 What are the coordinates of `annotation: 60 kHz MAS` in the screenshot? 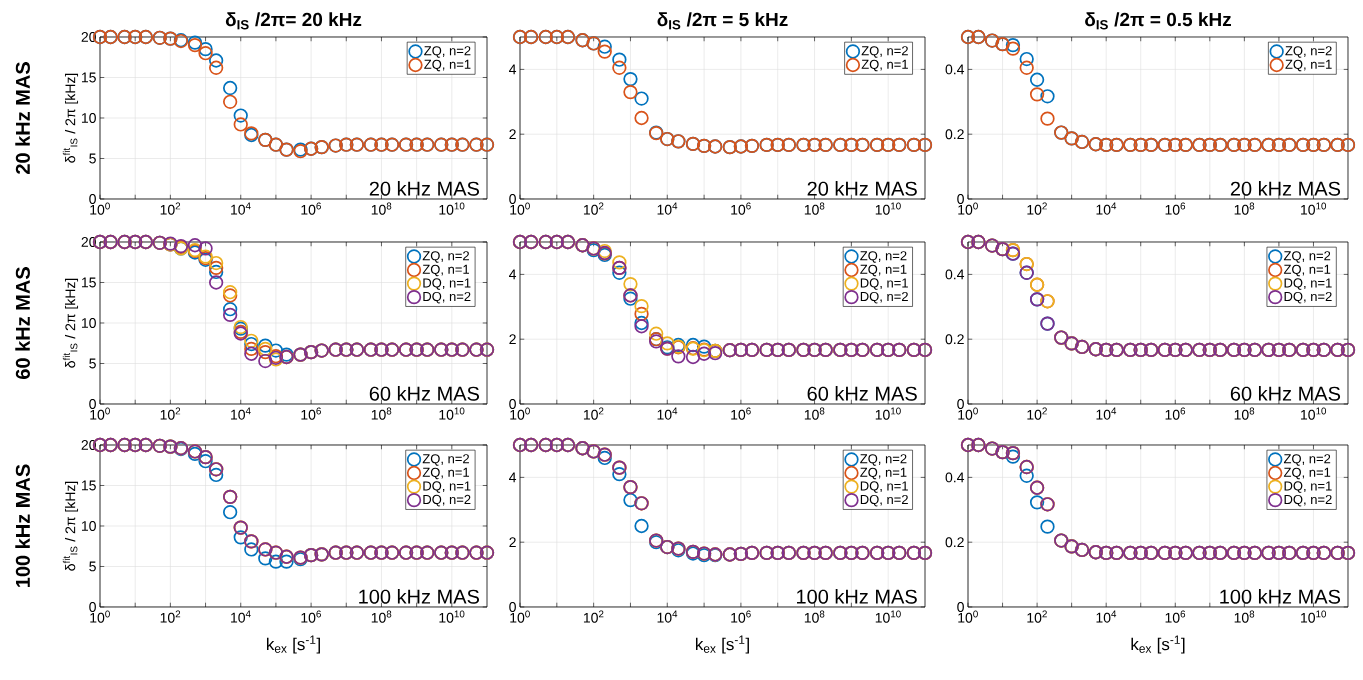 It's located at (424, 393).